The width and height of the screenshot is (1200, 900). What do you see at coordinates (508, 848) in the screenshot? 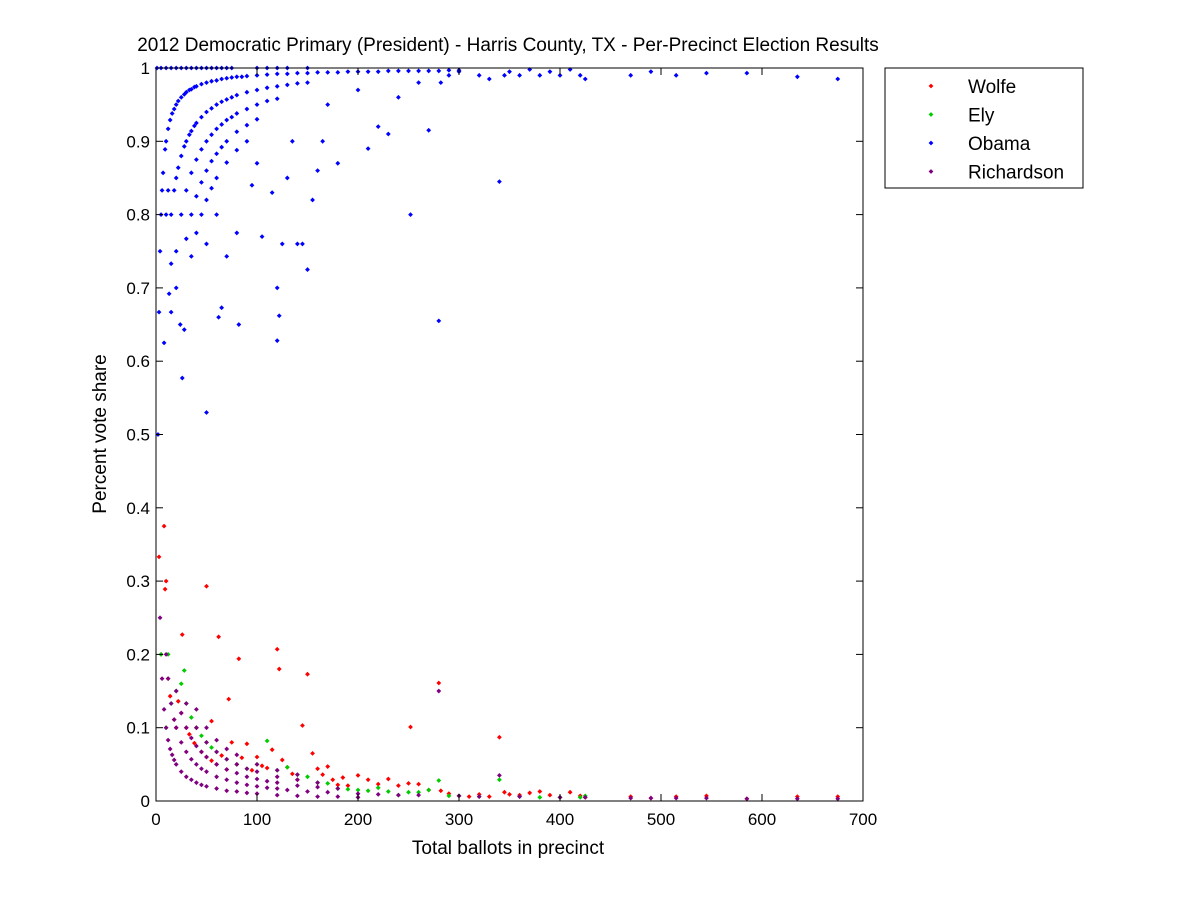
I see `x-axis-label: Total ballots in precinct` at bounding box center [508, 848].